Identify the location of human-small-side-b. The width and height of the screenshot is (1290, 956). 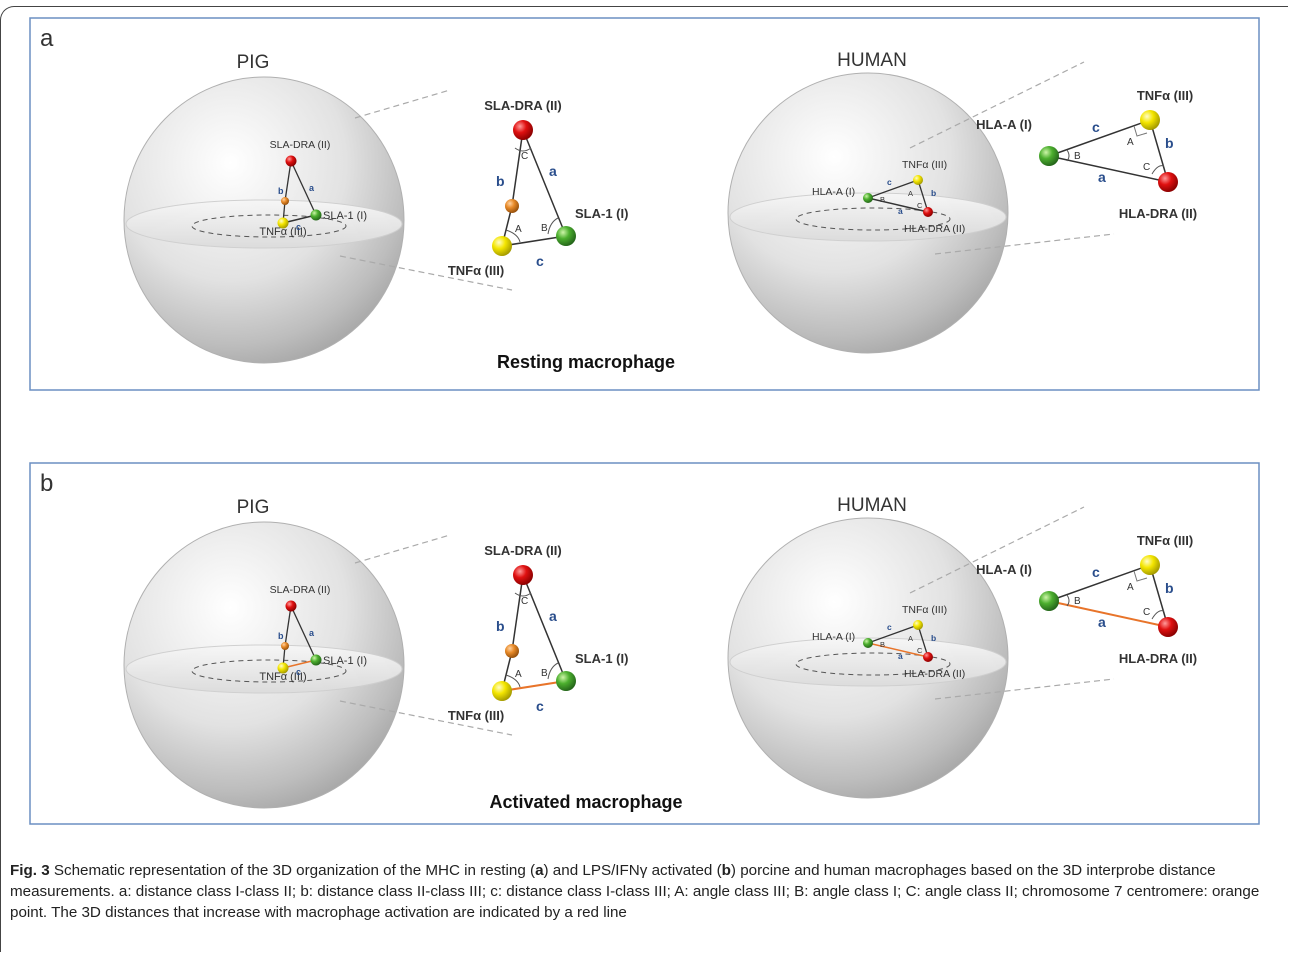
(923, 641).